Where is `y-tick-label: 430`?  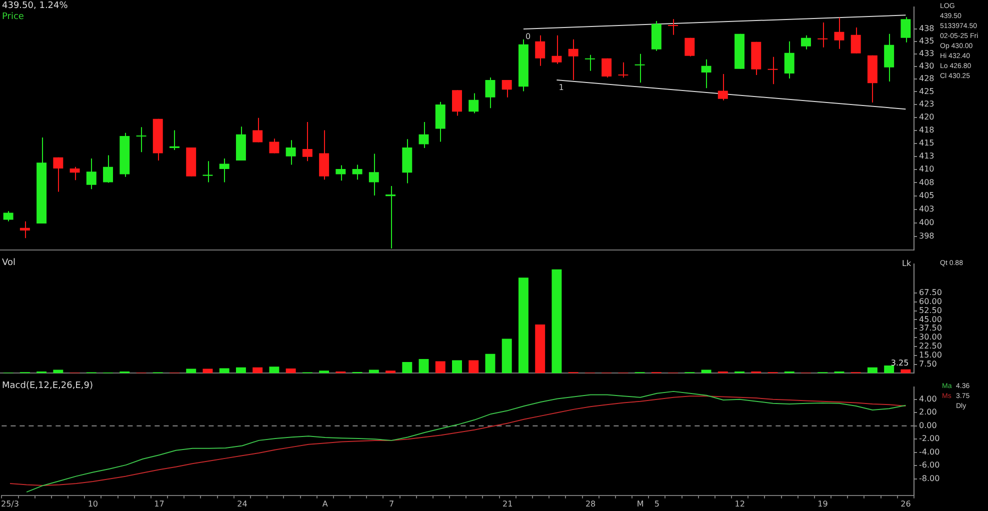
y-tick-label: 430 is located at coordinates (926, 65).